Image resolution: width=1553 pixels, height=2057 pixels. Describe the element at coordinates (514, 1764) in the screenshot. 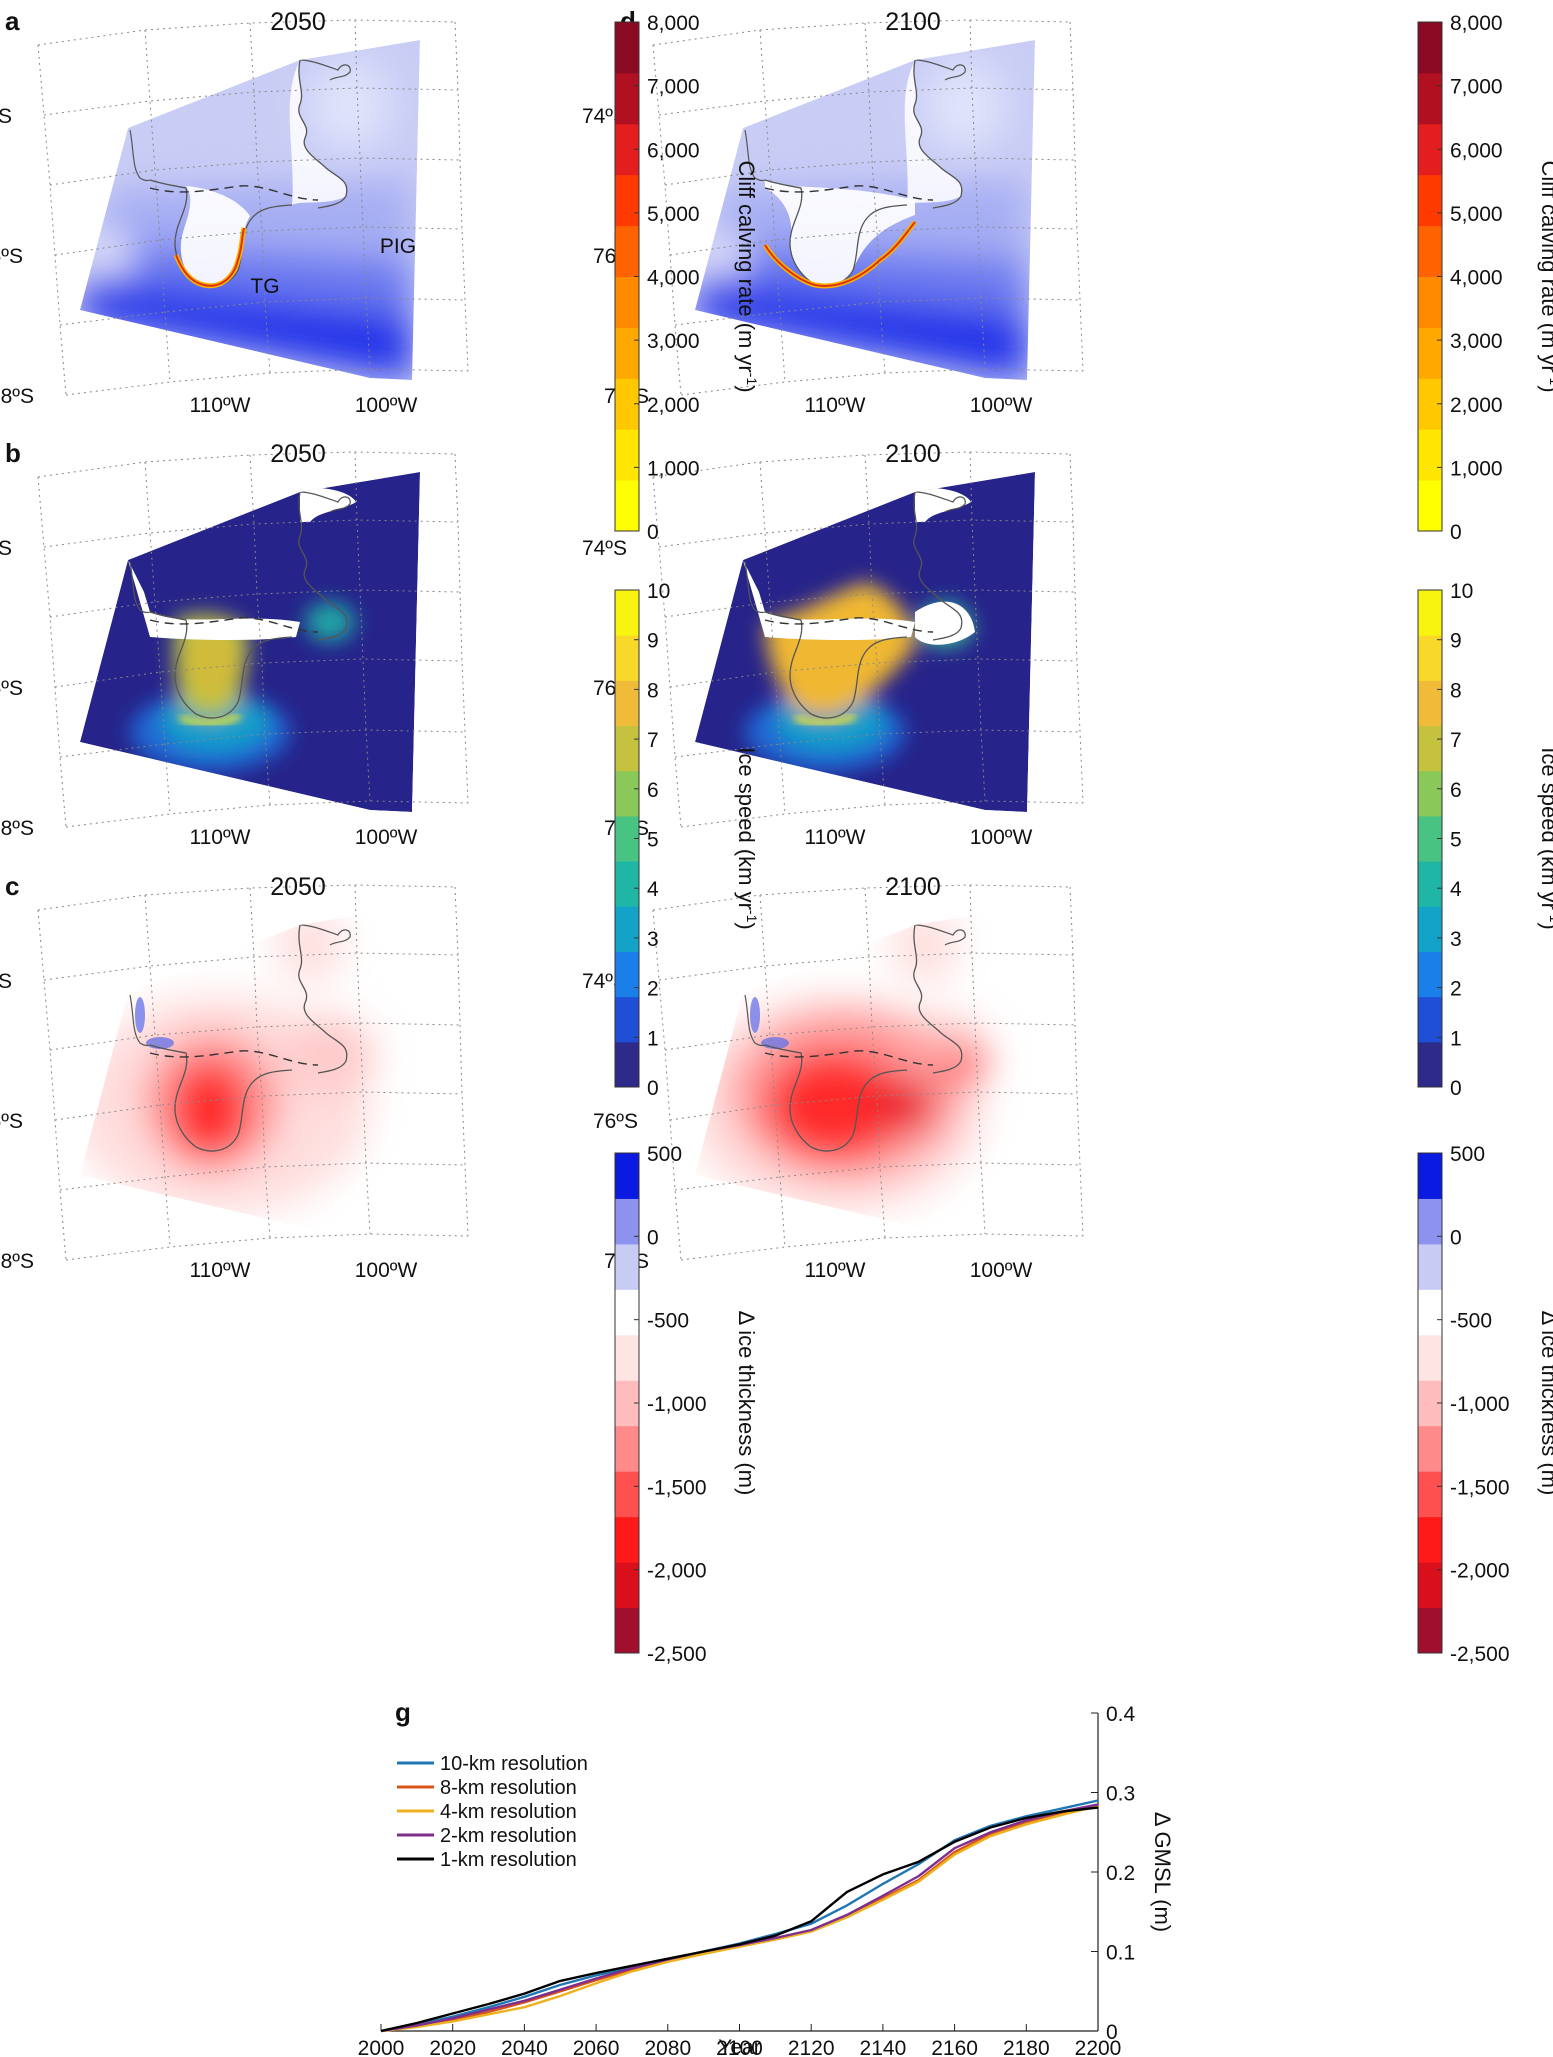

I see `legend-label: 10-km resolution` at that location.